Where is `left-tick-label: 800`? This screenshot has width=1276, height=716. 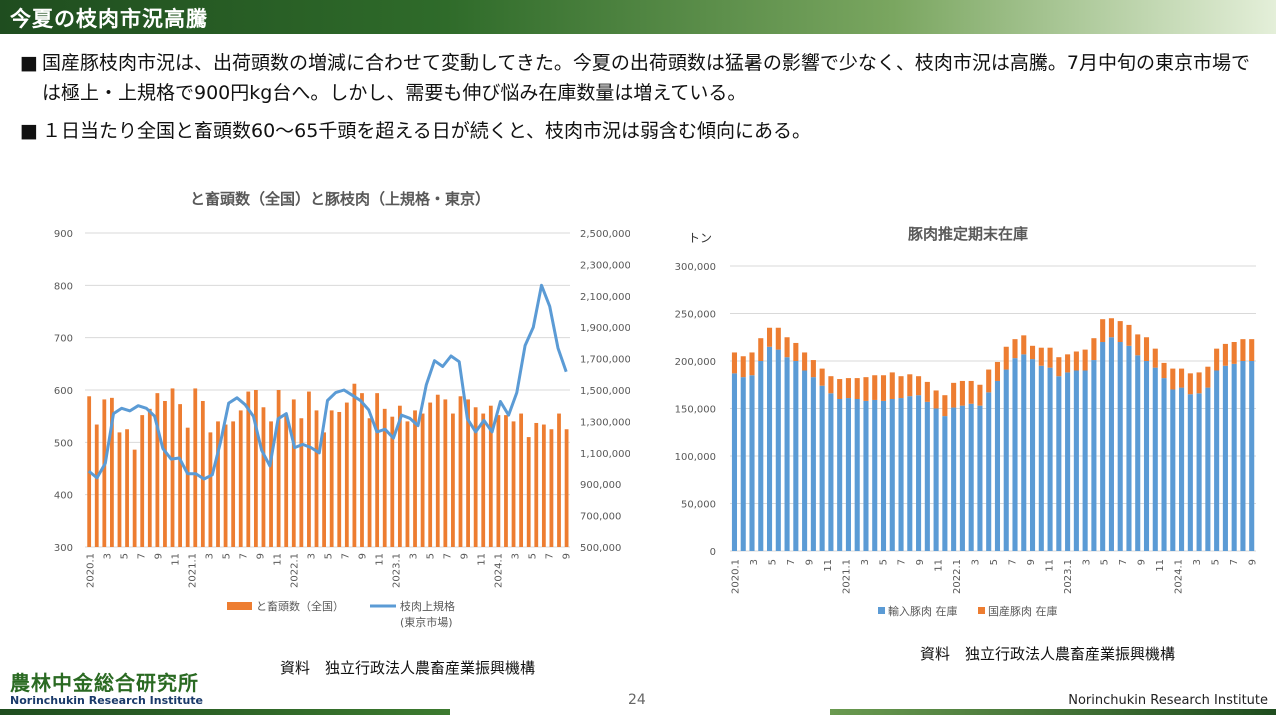
left-tick-label: 800 is located at coordinates (63, 286).